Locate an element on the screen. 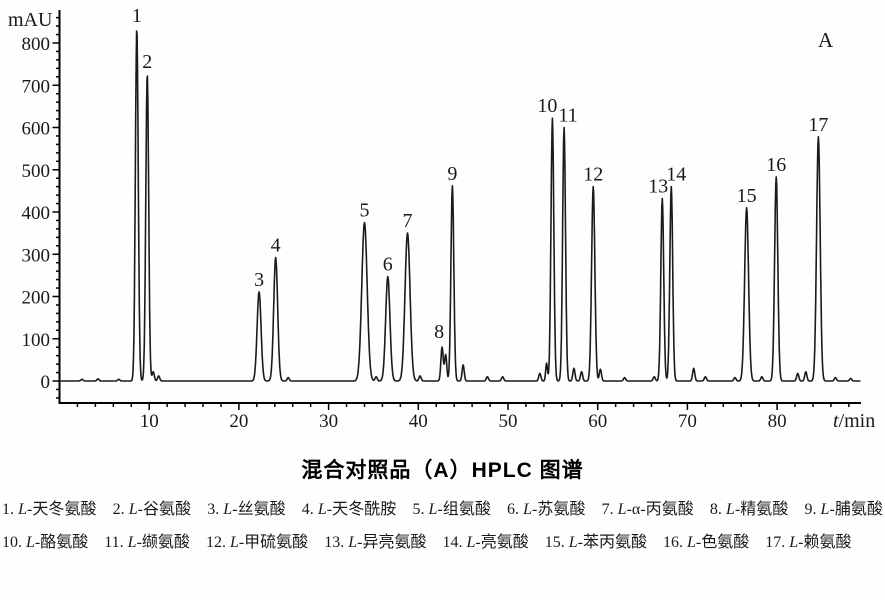  legend-item-17: 17. L-赖氨酸 is located at coordinates (808, 542).